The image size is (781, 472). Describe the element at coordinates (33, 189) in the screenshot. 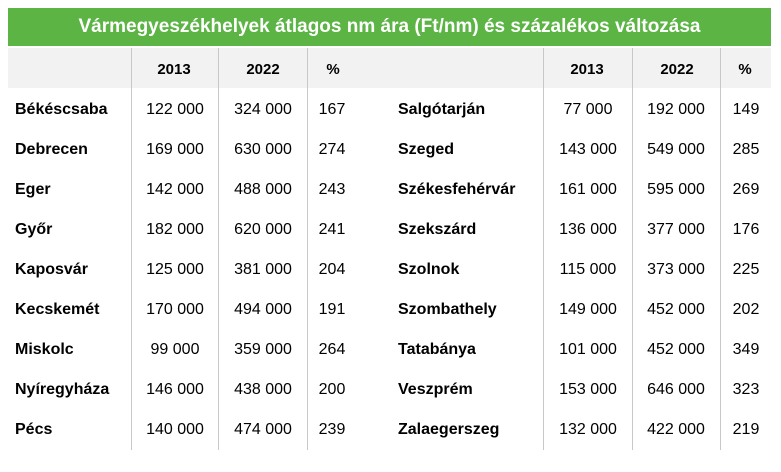

I see `city-name: Eger` at that location.